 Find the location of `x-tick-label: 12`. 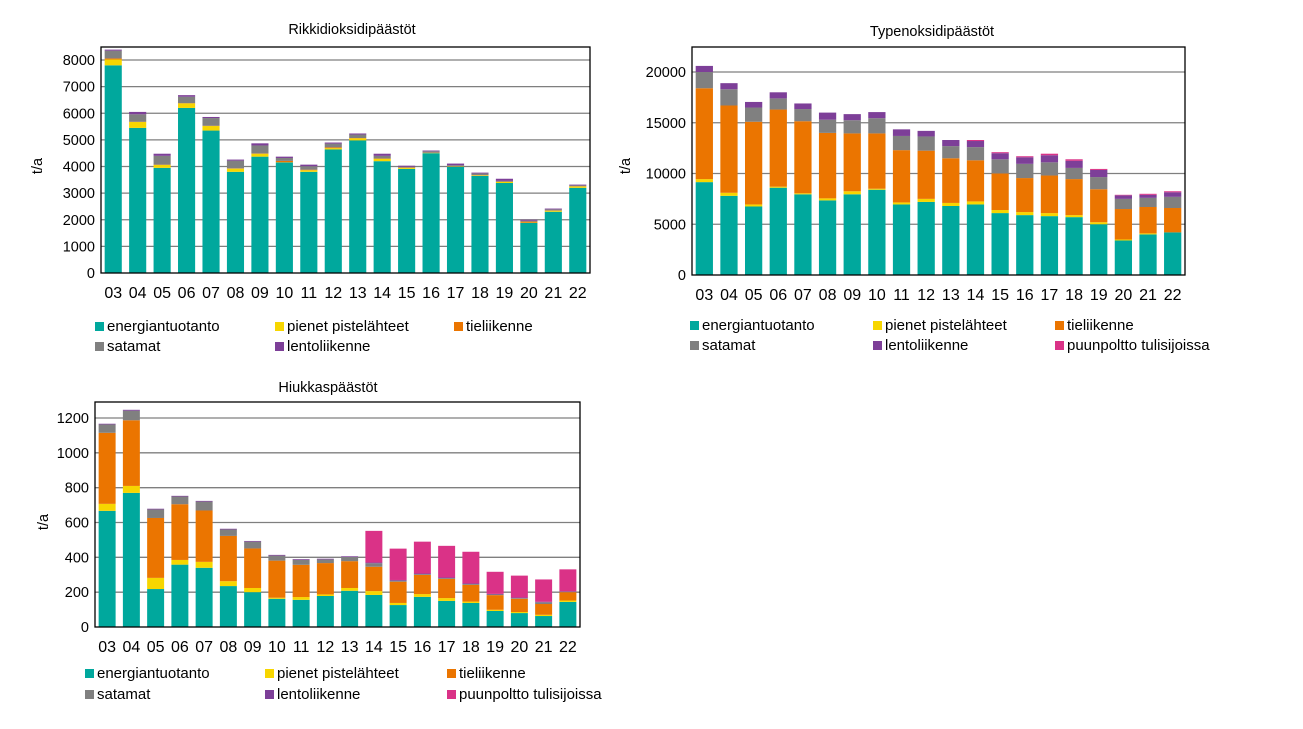

x-tick-label: 12 is located at coordinates (325, 647).